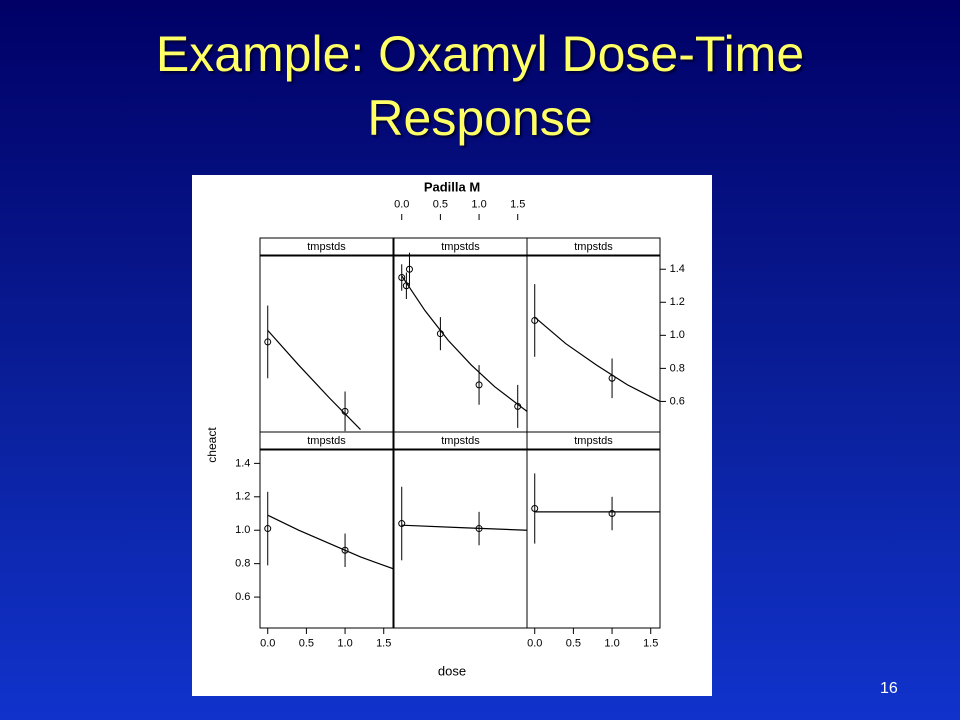 The image size is (960, 720). What do you see at coordinates (452, 186) in the screenshot?
I see `chart-title: Padilla M` at bounding box center [452, 186].